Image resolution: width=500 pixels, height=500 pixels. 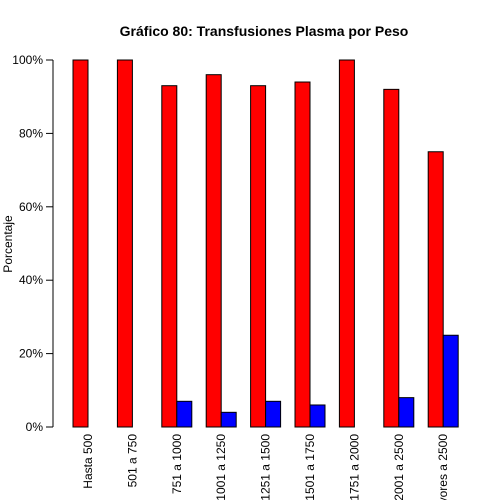 I want to click on y-axis: 0% 20% 40% 60% 80% 100%, so click(x=33, y=243).